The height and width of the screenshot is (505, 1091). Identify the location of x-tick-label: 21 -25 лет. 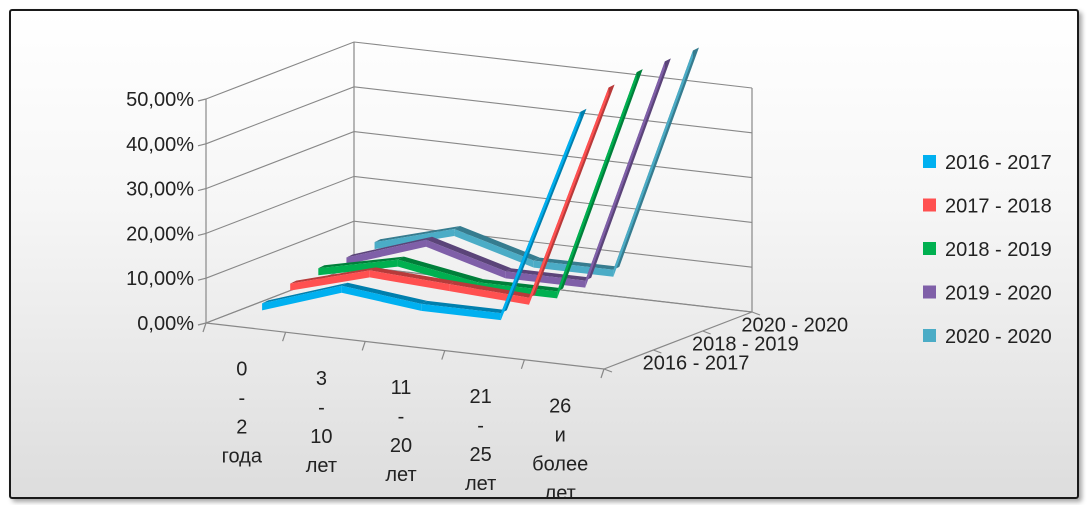
(480, 440).